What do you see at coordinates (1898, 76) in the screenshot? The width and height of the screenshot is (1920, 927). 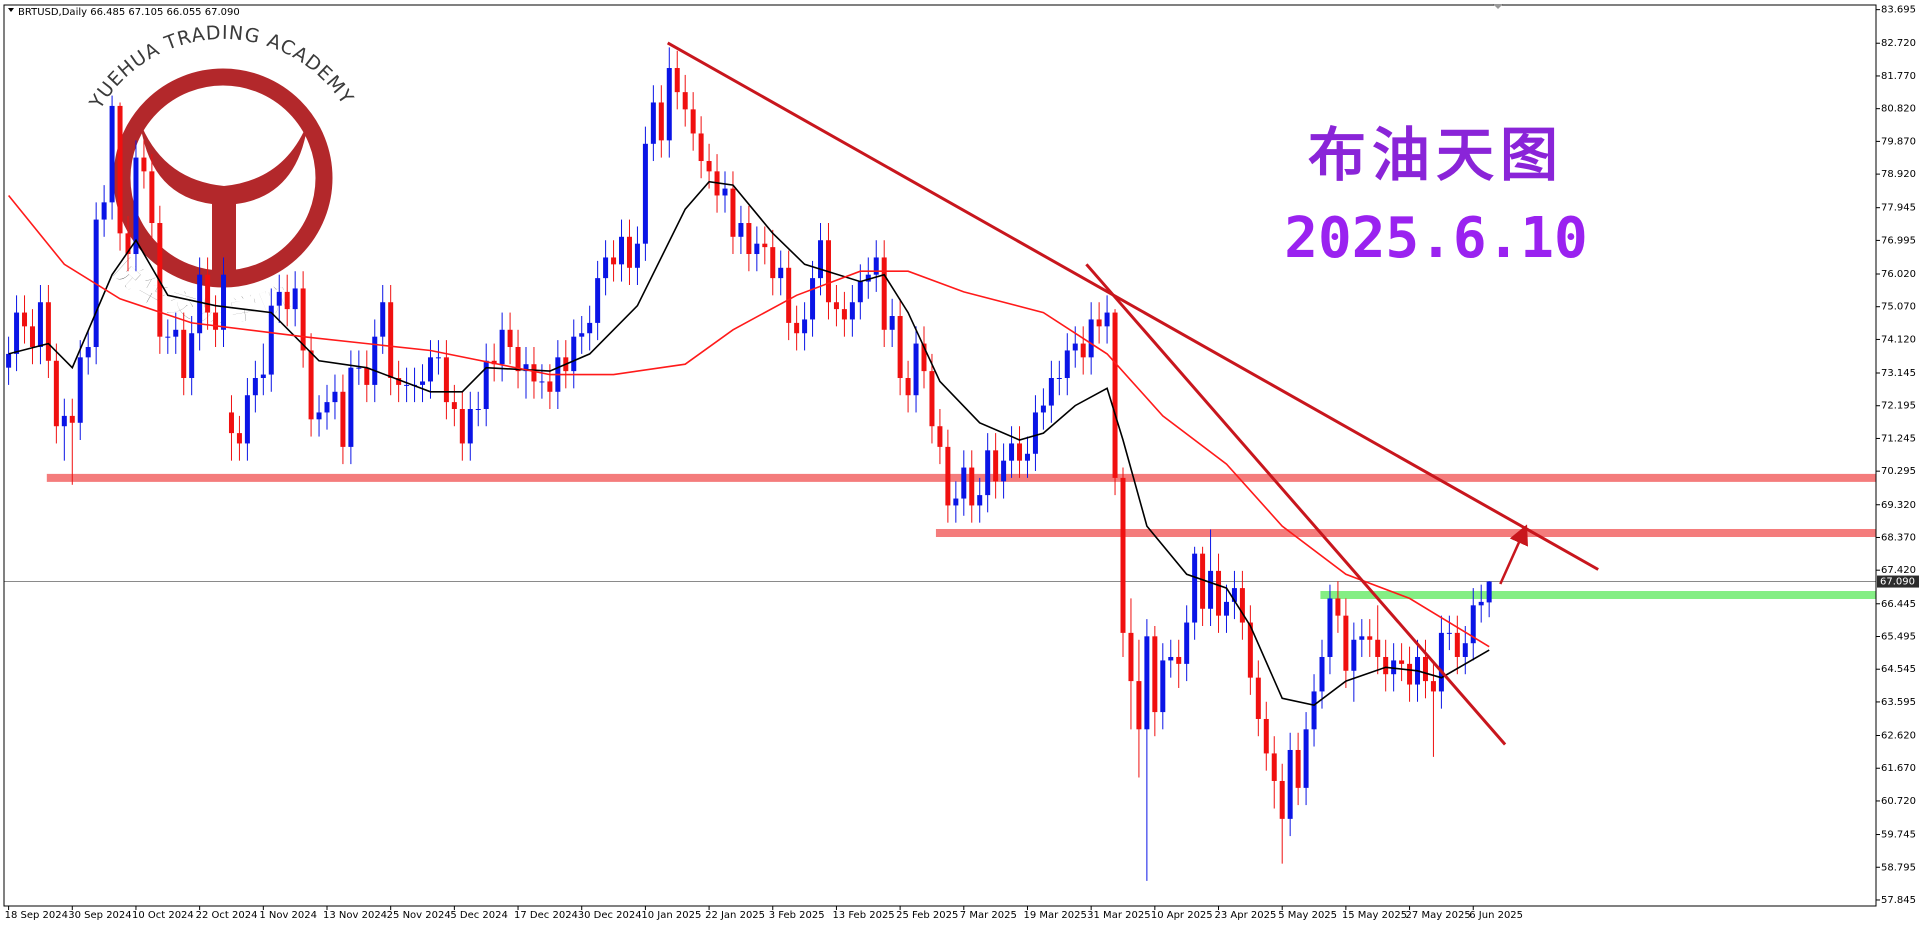 I see `y-tick-label: 81.770` at bounding box center [1898, 76].